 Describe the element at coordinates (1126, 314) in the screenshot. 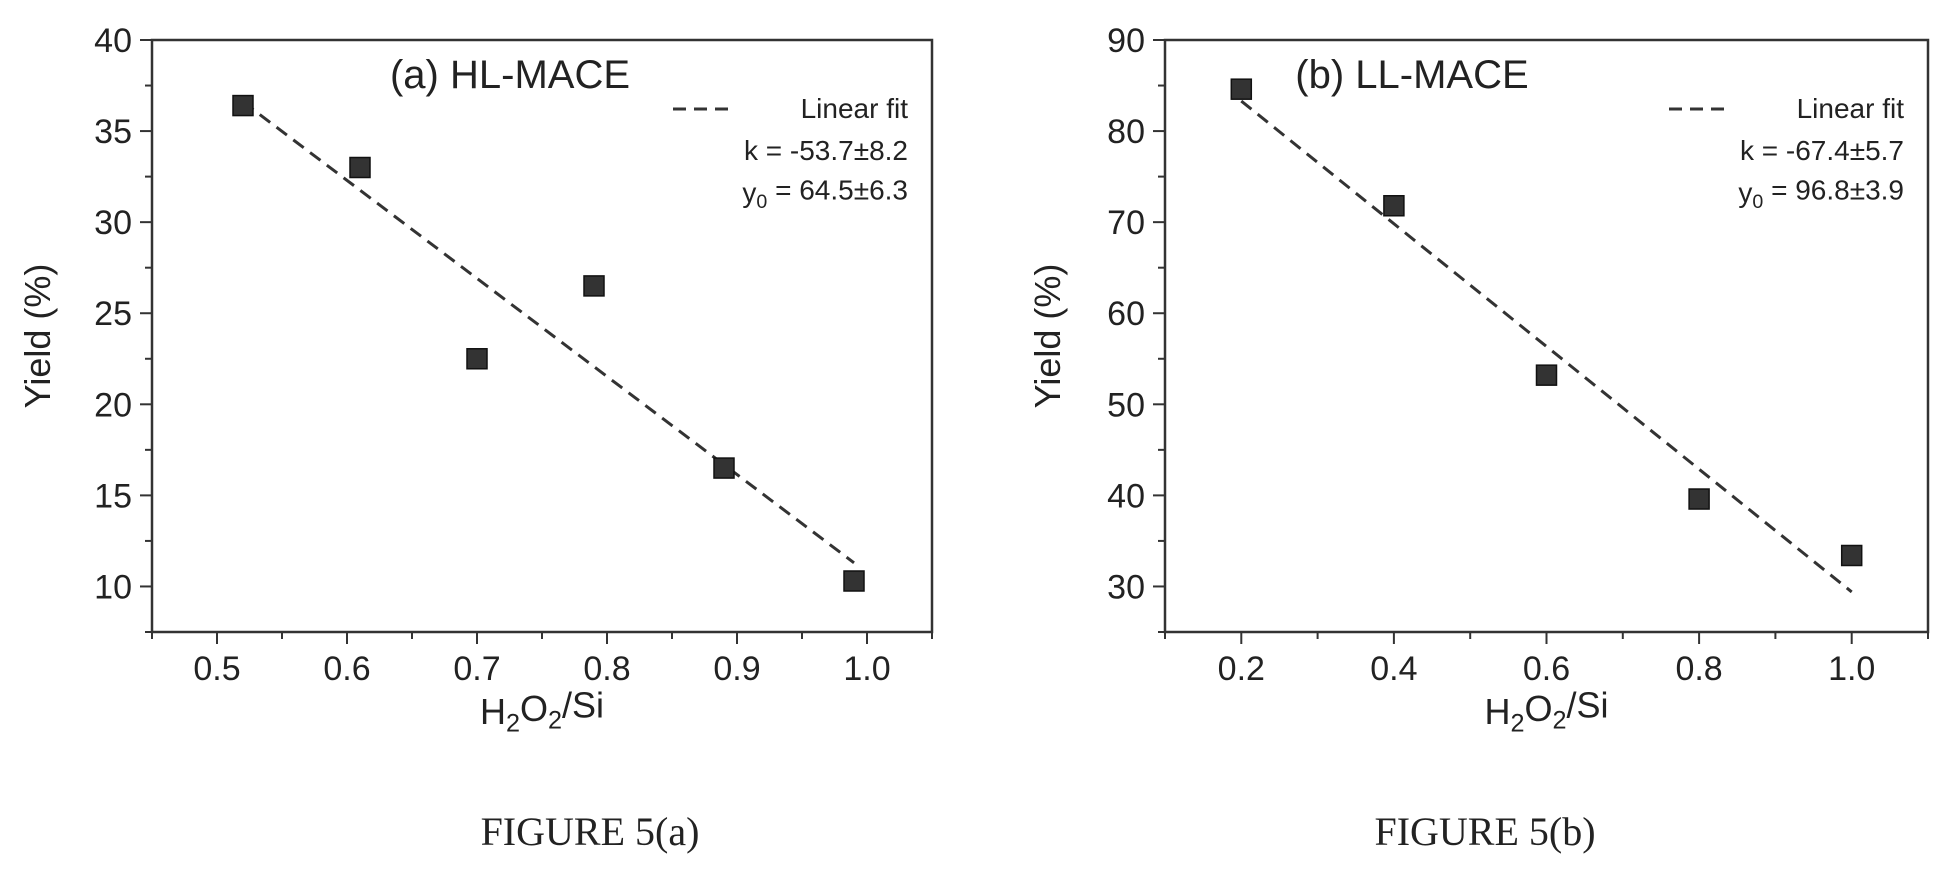

I see `y-tick-label: 60` at that location.